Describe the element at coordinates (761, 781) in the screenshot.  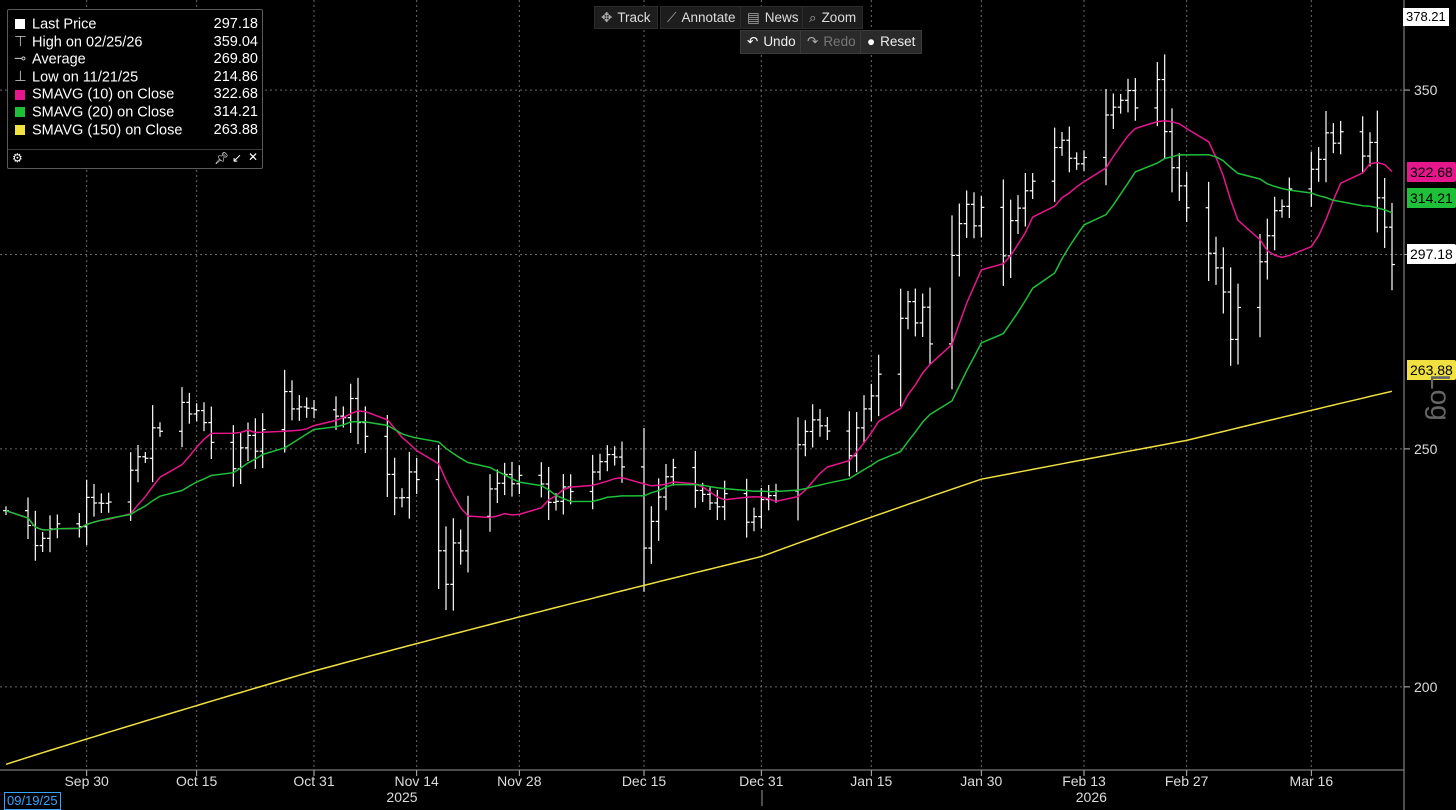
I see `x-tick-label: Dec 31` at that location.